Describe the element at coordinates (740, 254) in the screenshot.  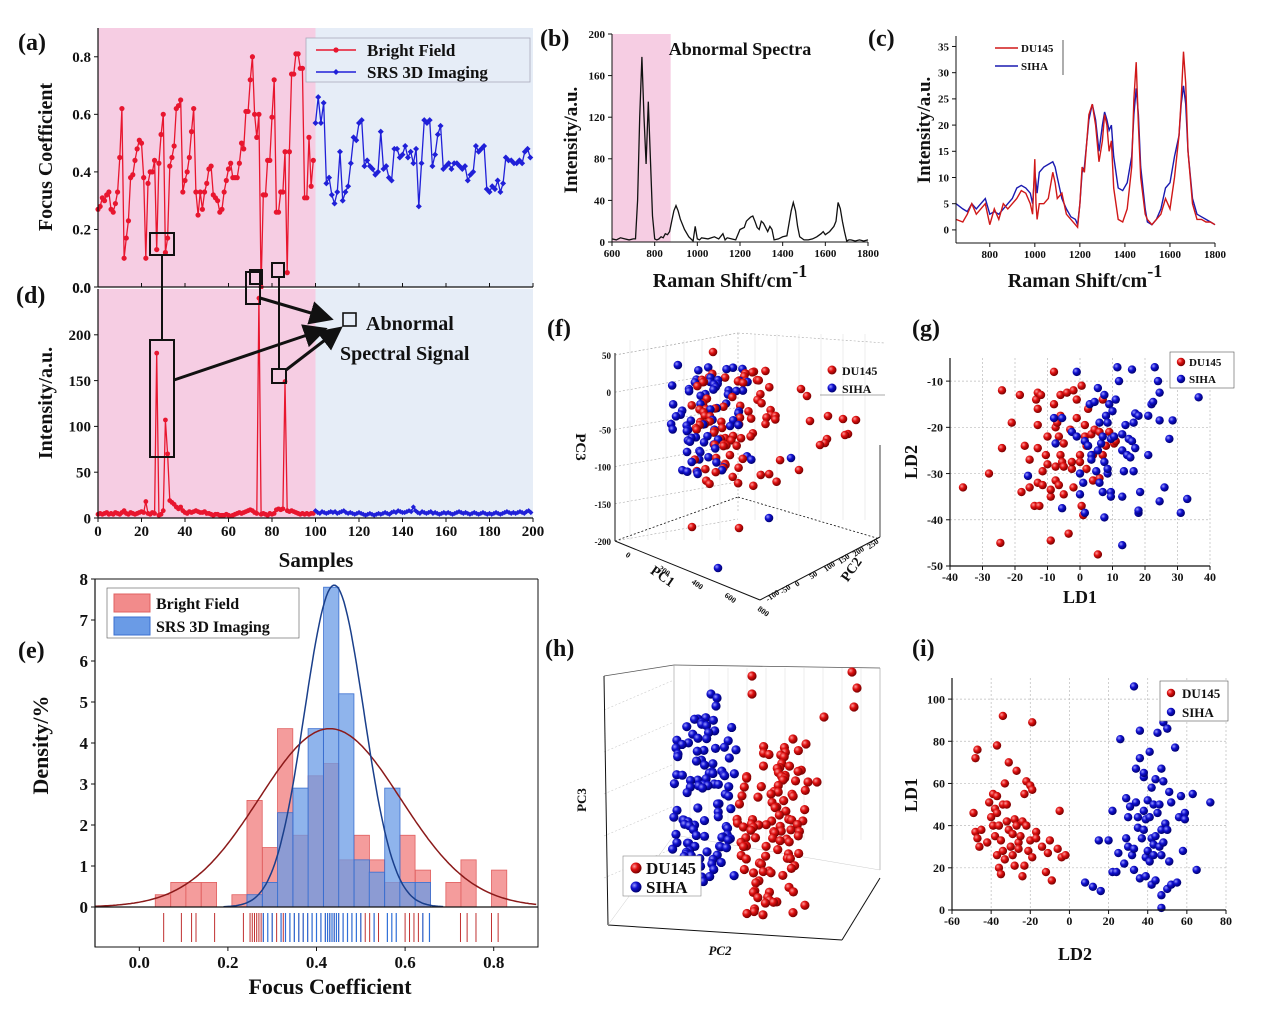
I see `x-tick-label: 1200` at that location.